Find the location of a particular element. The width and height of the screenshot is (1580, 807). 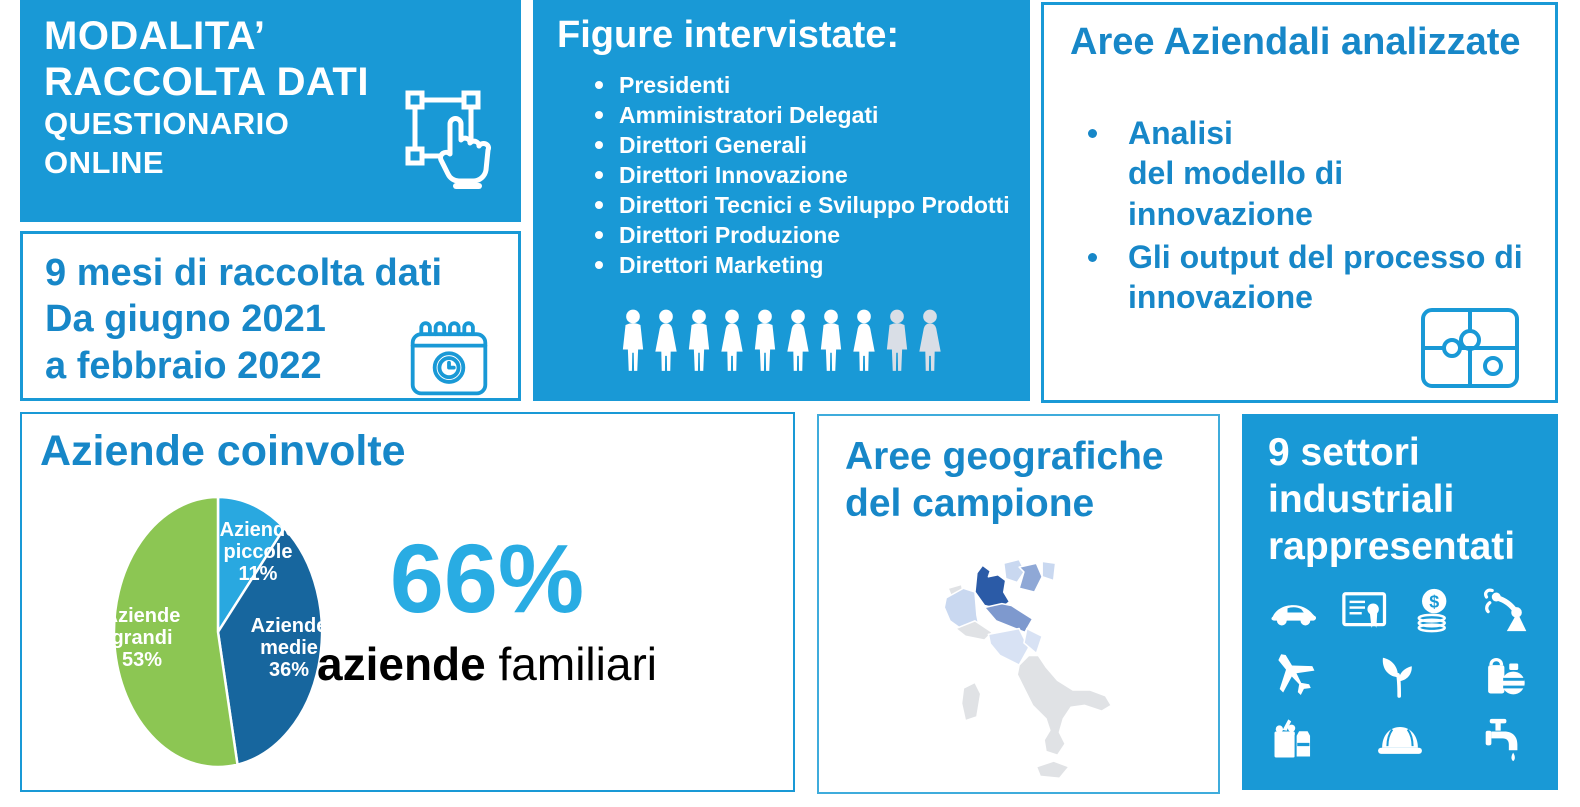

airplane-icon is located at coordinates (1294, 674).